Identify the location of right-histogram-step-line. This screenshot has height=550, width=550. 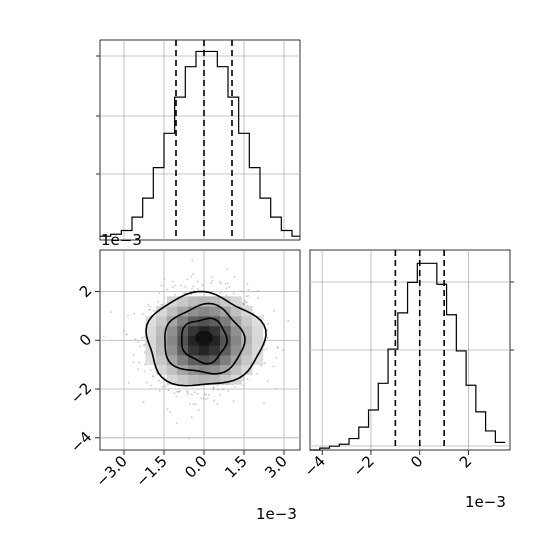
(408, 356).